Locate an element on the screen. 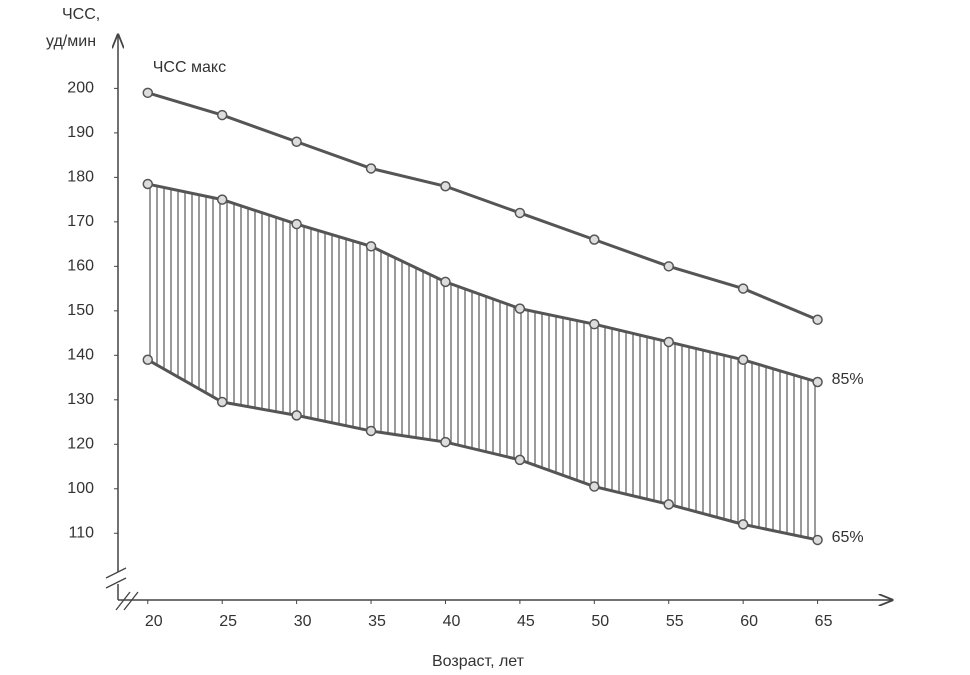 The width and height of the screenshot is (970, 675). y-tick-label: 120 is located at coordinates (80, 444).